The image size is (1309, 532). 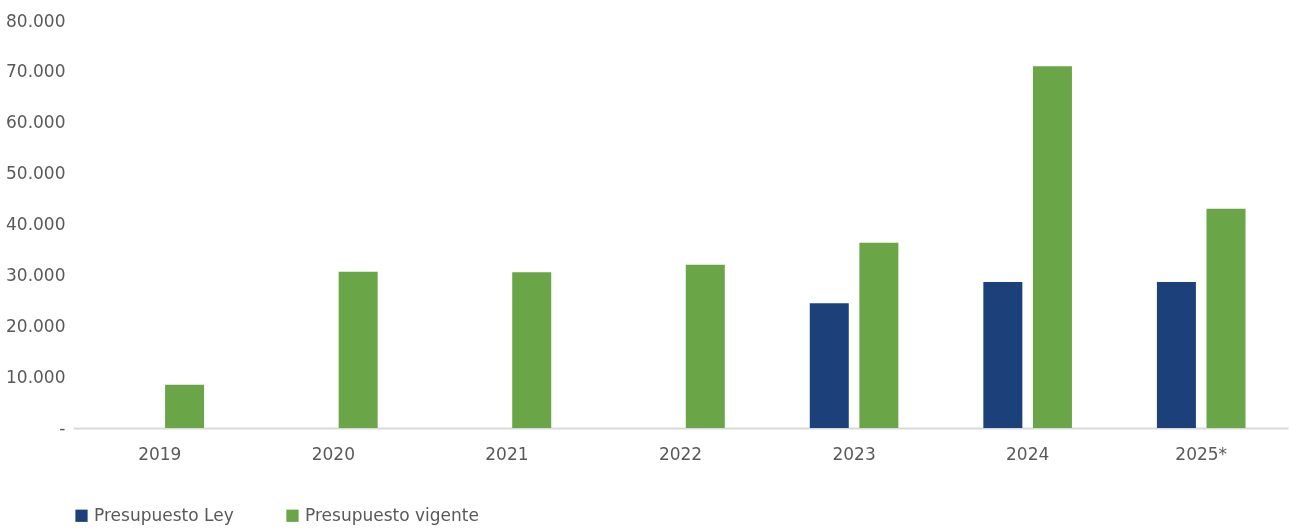 What do you see at coordinates (1201, 453) in the screenshot?
I see `x-tick-label: 2025*` at bounding box center [1201, 453].